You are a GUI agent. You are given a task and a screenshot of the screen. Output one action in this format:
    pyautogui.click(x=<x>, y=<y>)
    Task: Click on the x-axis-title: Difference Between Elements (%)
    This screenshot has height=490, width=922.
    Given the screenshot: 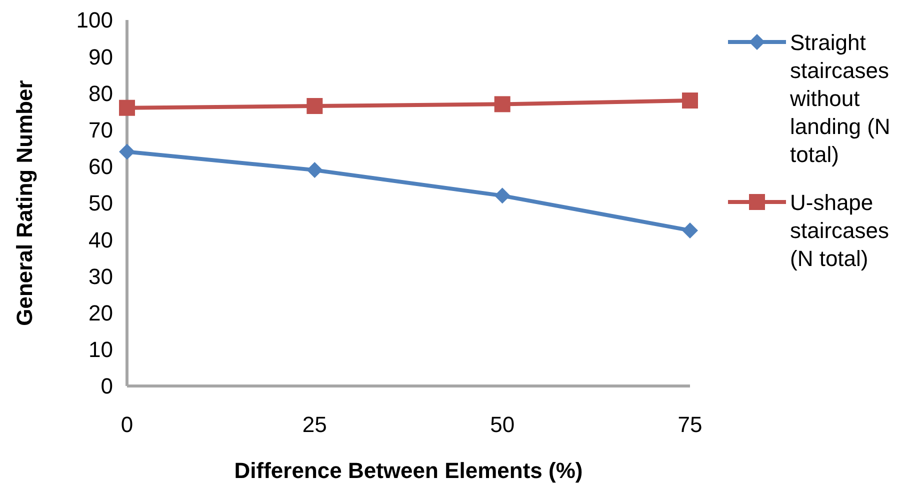 What is the action you would take?
    pyautogui.click(x=408, y=470)
    